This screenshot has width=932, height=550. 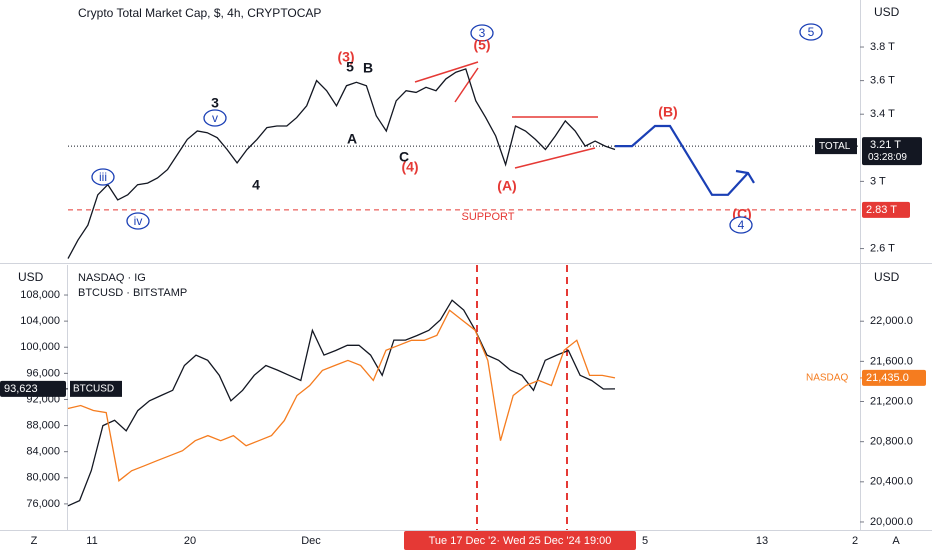 I want to click on y2-tick-label: 20,400.0, so click(x=891, y=482).